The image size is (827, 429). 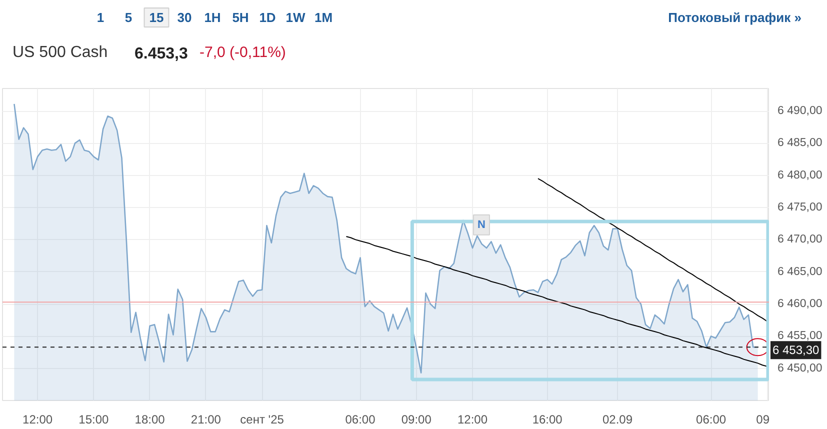 What do you see at coordinates (482, 224) in the screenshot?
I see `annotation: N` at bounding box center [482, 224].